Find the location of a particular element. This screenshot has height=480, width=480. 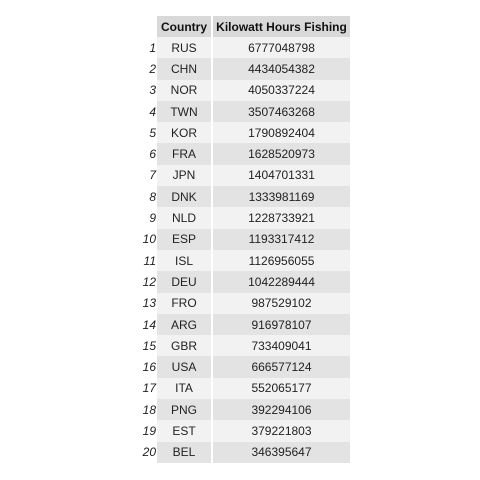

row-index: 15 is located at coordinates (149, 345).